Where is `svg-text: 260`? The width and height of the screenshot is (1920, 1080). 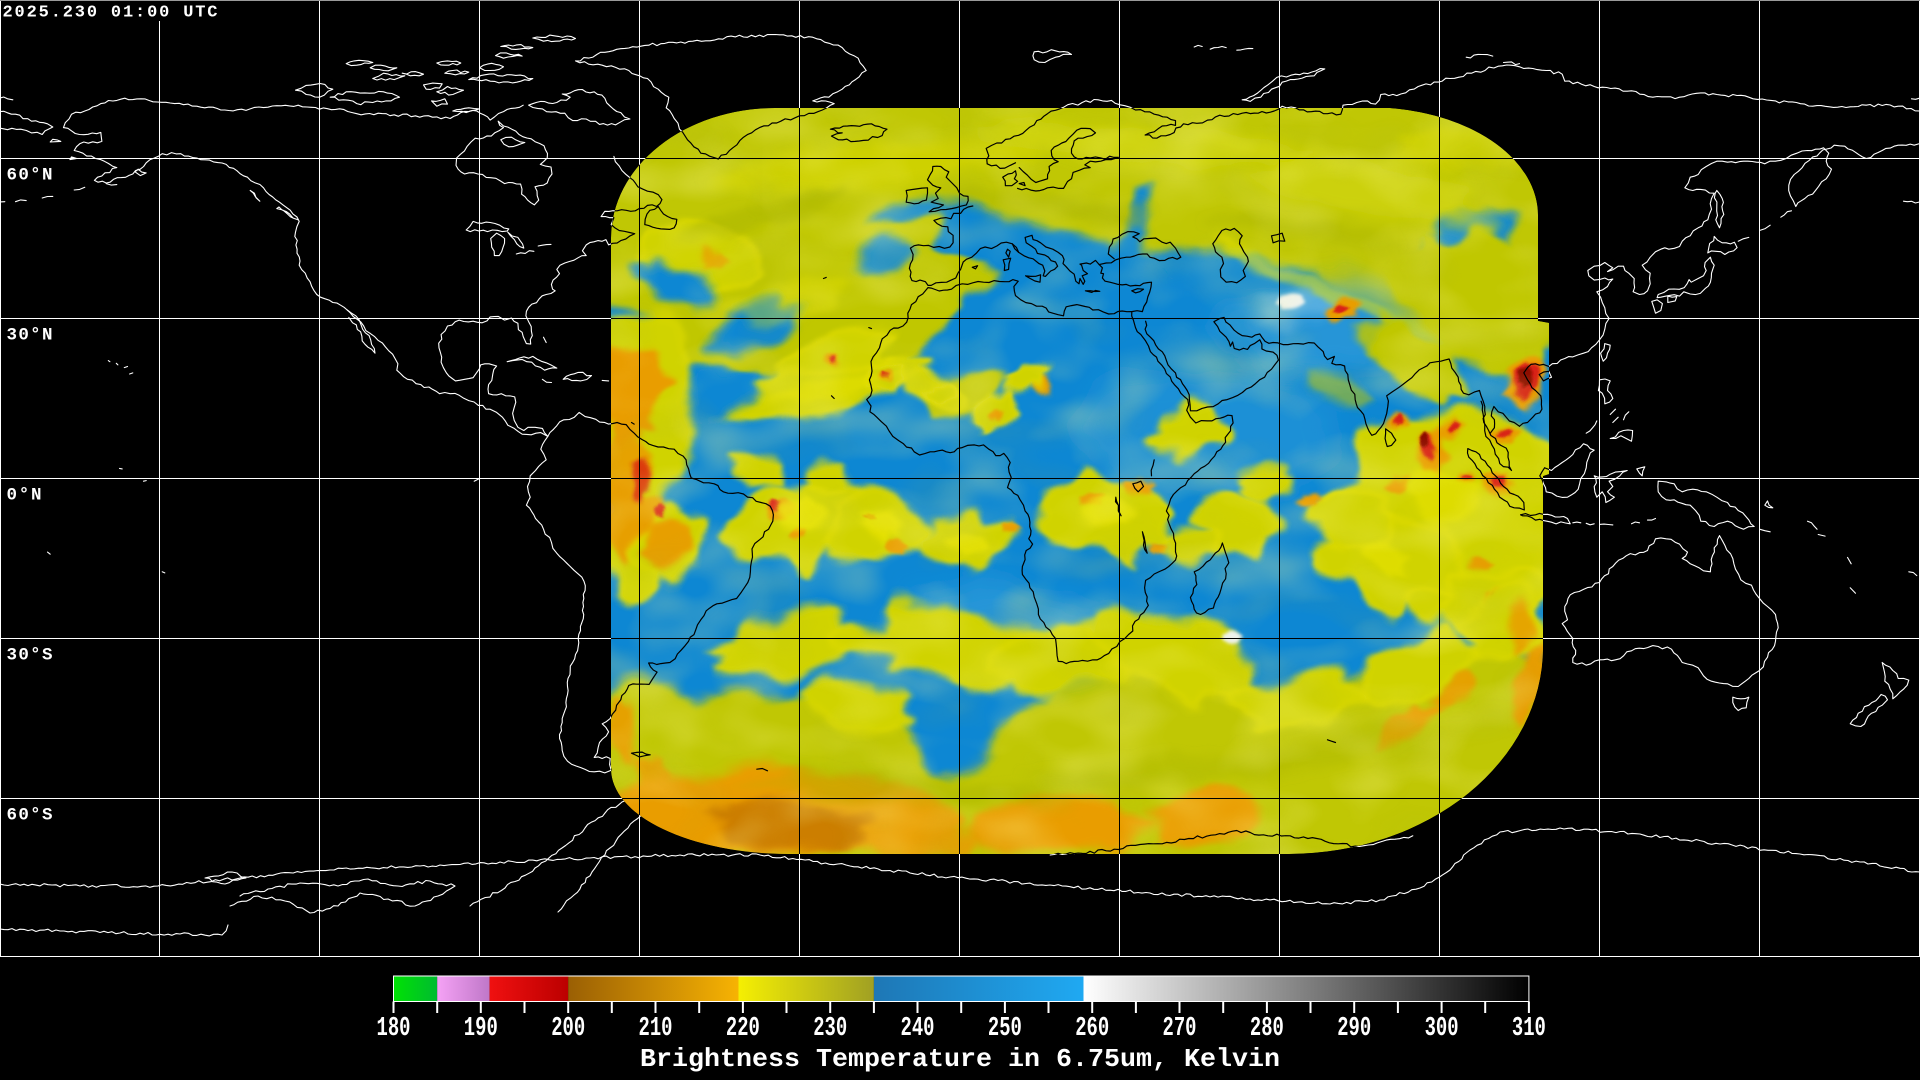
svg-text: 260 is located at coordinates (1092, 1029).